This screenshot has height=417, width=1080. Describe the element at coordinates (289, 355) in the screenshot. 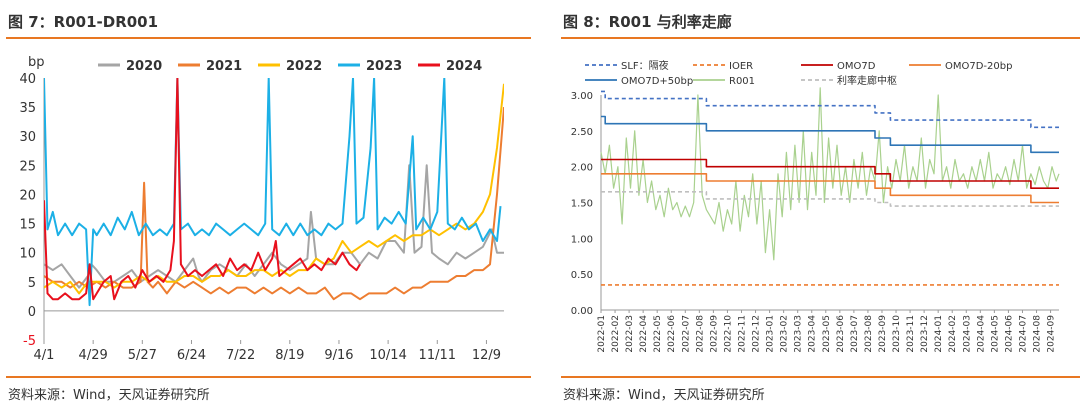

I see `x-tick-label: 8/19` at that location.